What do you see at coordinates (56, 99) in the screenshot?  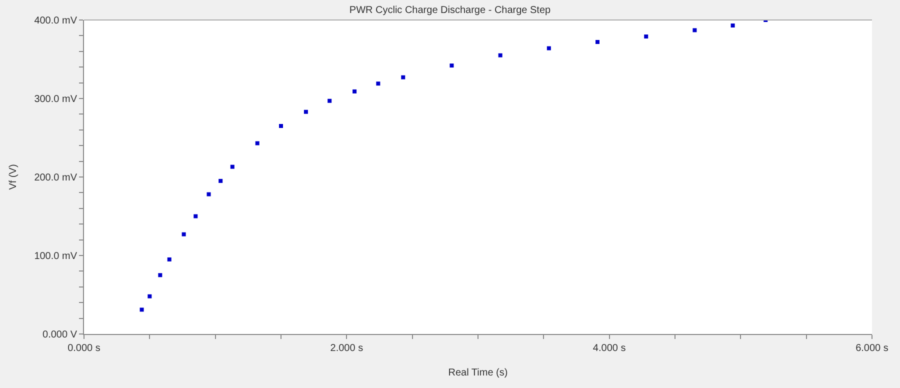 I see `y-tick-label: 300.0 mV` at bounding box center [56, 99].